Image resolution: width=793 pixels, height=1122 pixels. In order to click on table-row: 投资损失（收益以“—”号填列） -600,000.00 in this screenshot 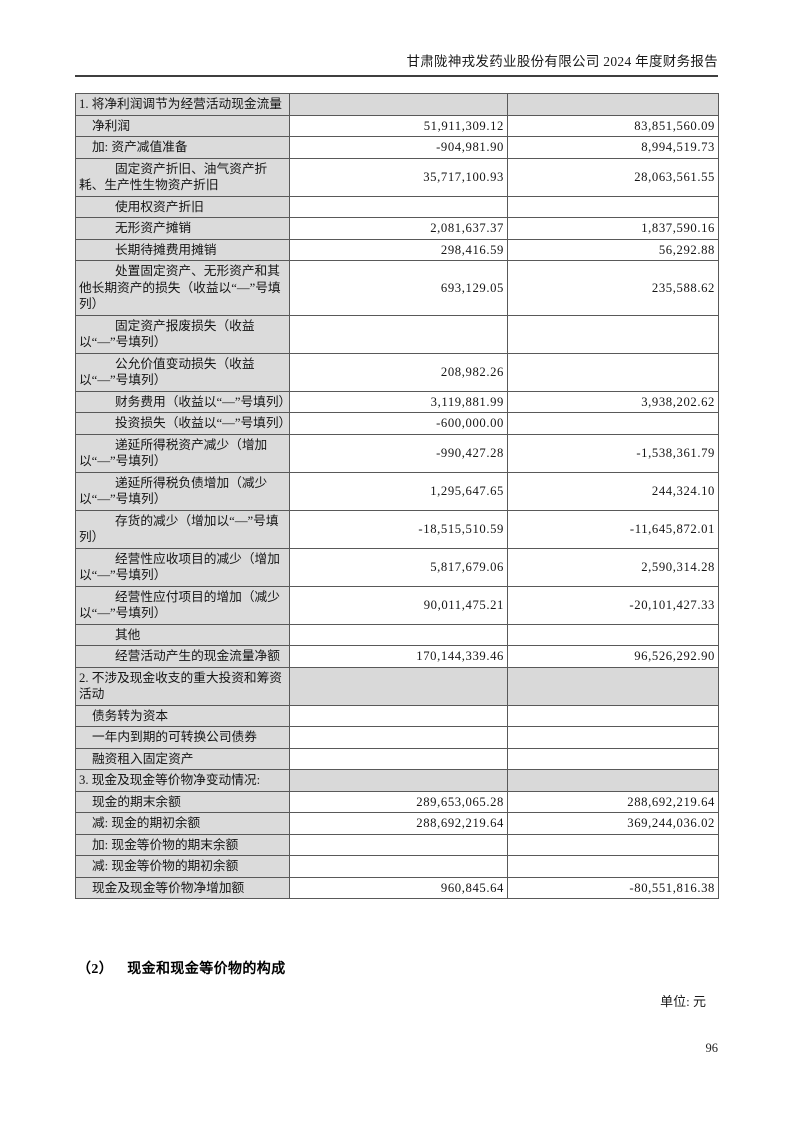, I will do `click(397, 423)`.